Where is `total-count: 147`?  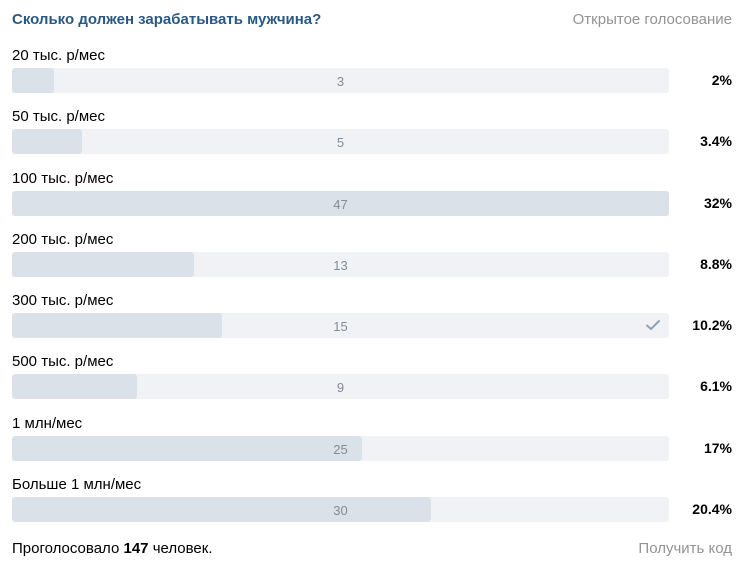 total-count: 147 is located at coordinates (136, 548).